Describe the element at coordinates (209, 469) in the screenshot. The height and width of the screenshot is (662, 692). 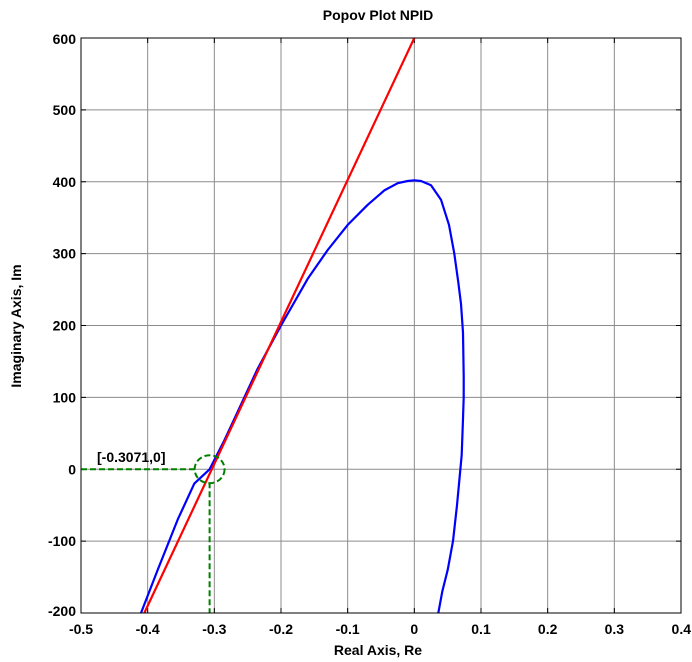
I see `annotation-circle` at that location.